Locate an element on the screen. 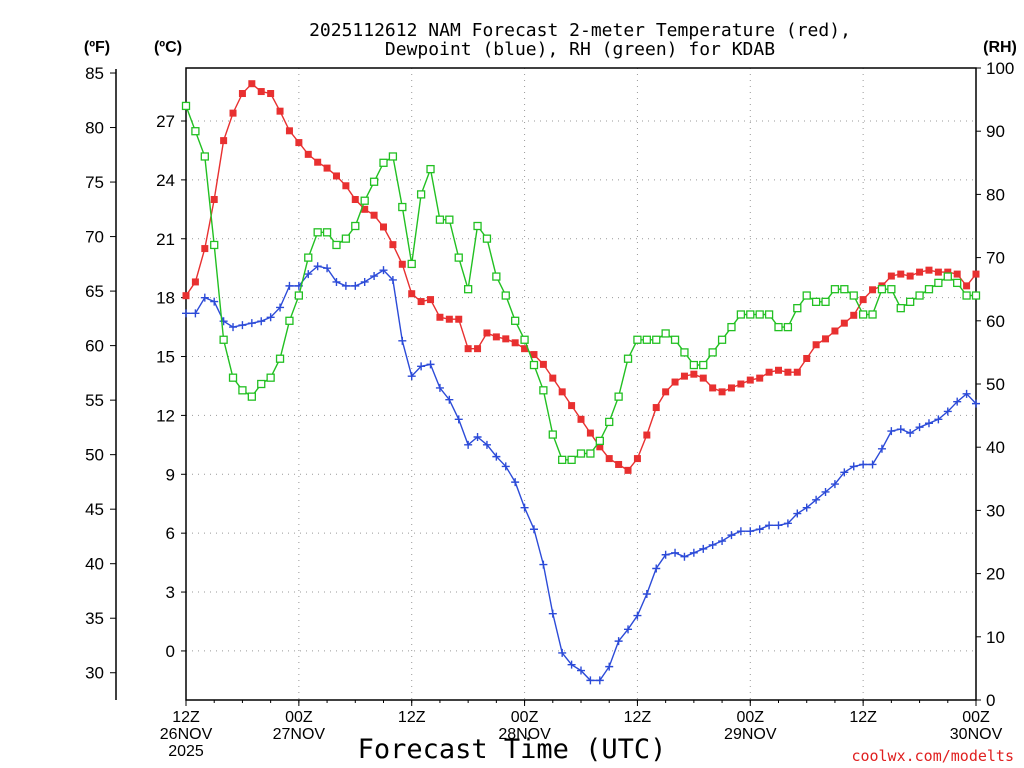 This screenshot has height=768, width=1024. celsius-tick-label: 6 is located at coordinates (170, 533).